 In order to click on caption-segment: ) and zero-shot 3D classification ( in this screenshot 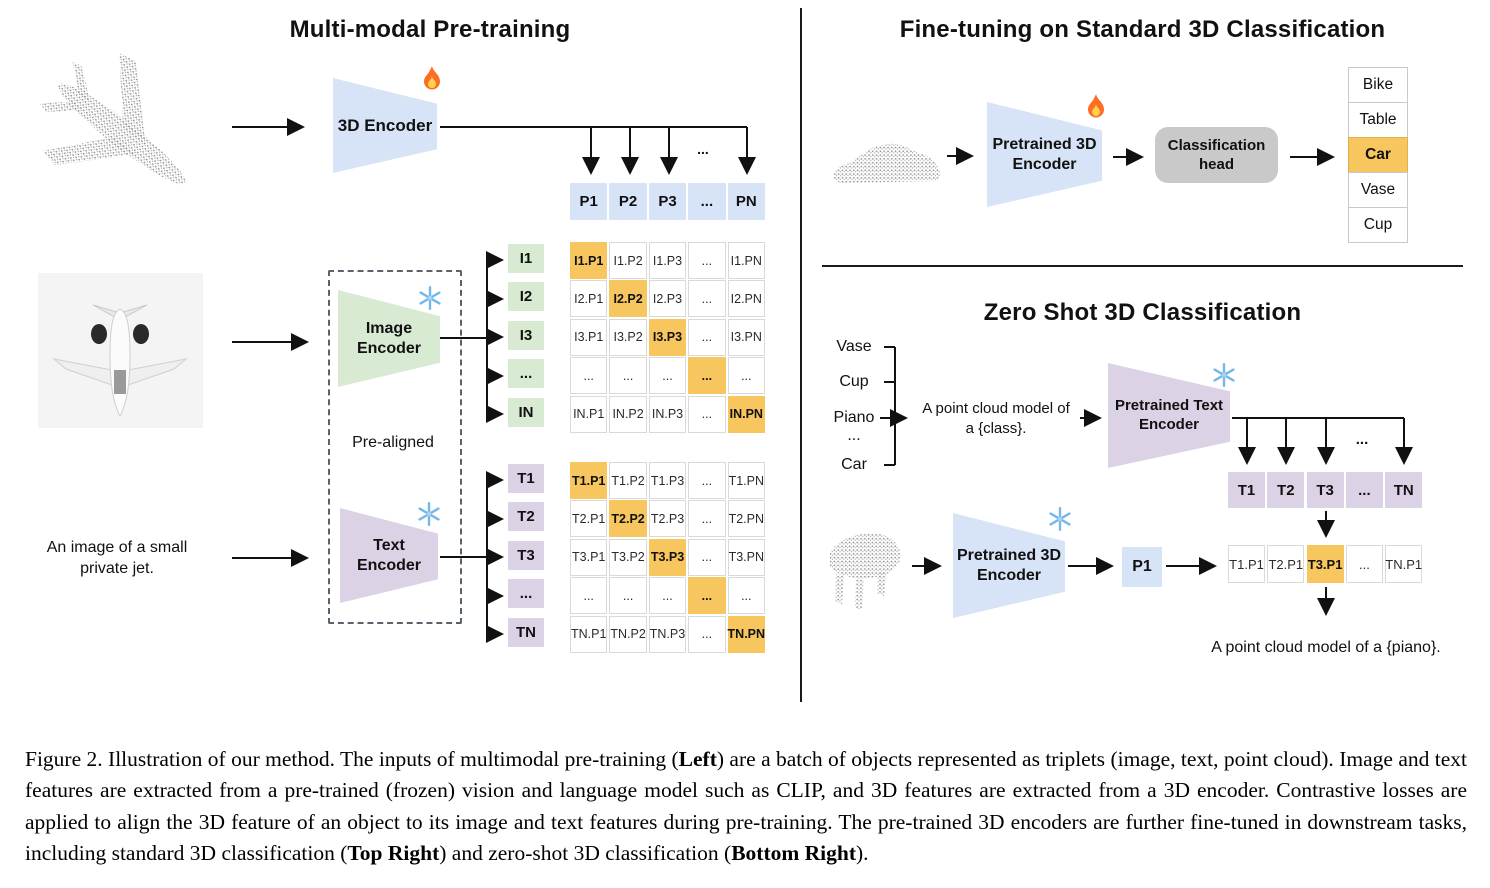, I will do `click(585, 853)`.